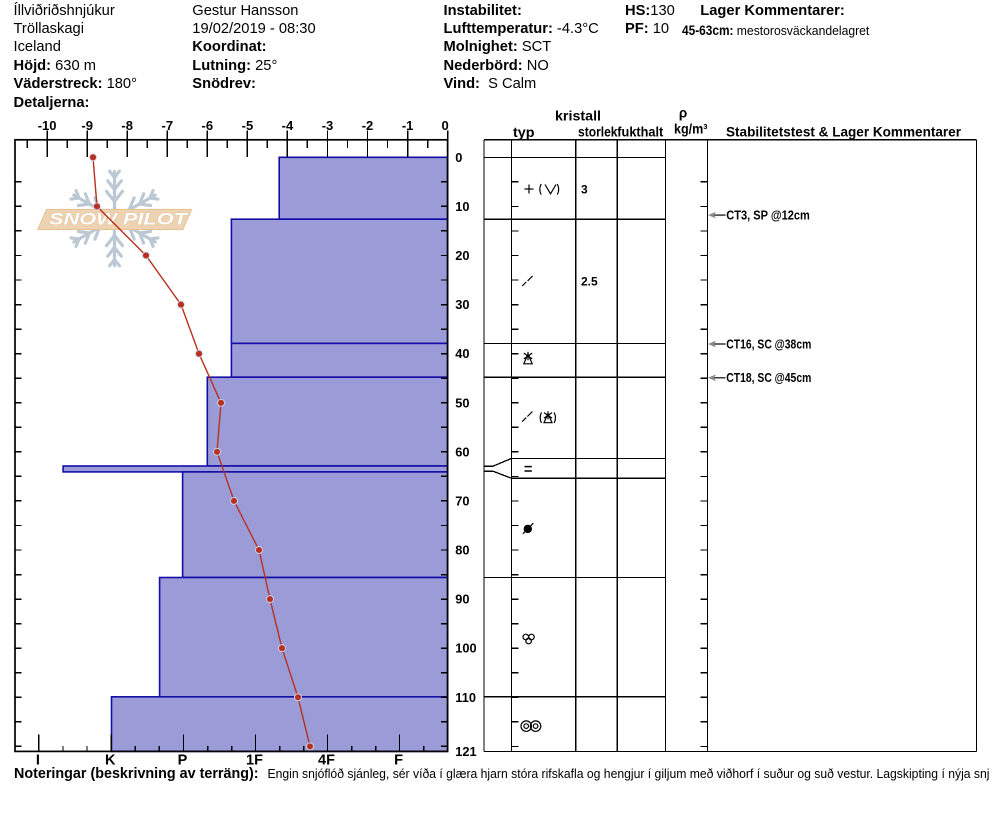 This screenshot has width=994, height=840. I want to click on svg-text: -10, so click(47, 125).